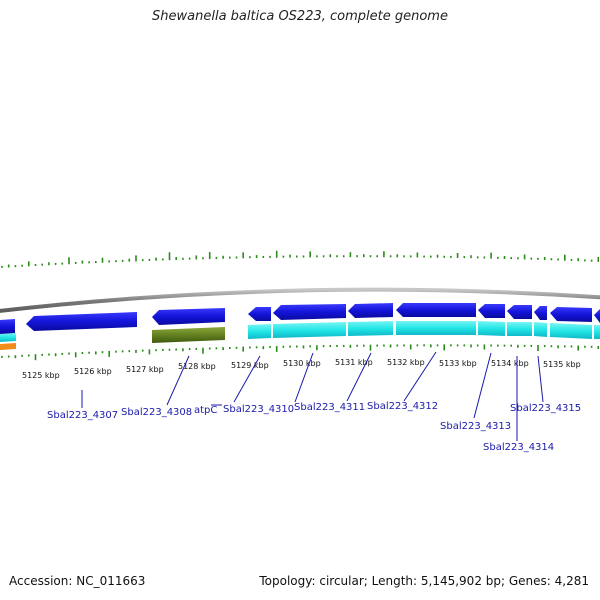 The width and height of the screenshot is (600, 600). What do you see at coordinates (156, 412) in the screenshot?
I see `gene-label-sbal223-4308: Sbal223_4308` at bounding box center [156, 412].